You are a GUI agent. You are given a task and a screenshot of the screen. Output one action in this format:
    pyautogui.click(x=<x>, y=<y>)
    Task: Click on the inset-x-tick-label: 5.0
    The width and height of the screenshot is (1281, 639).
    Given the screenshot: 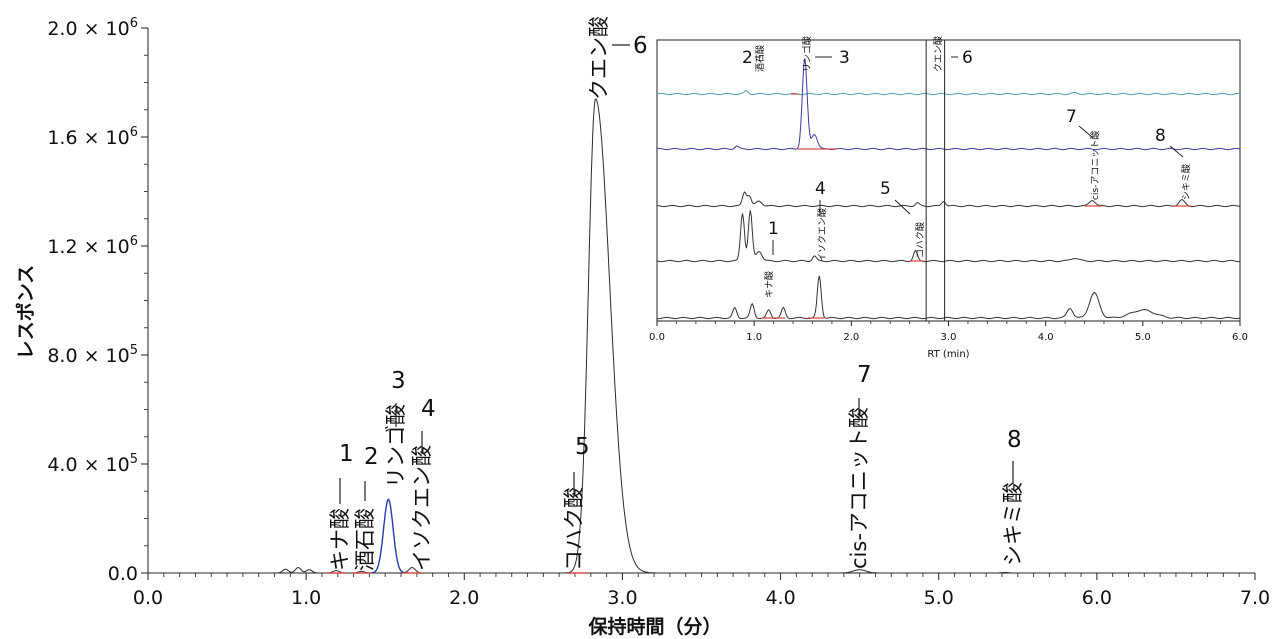 What is the action you would take?
    pyautogui.click(x=1143, y=337)
    